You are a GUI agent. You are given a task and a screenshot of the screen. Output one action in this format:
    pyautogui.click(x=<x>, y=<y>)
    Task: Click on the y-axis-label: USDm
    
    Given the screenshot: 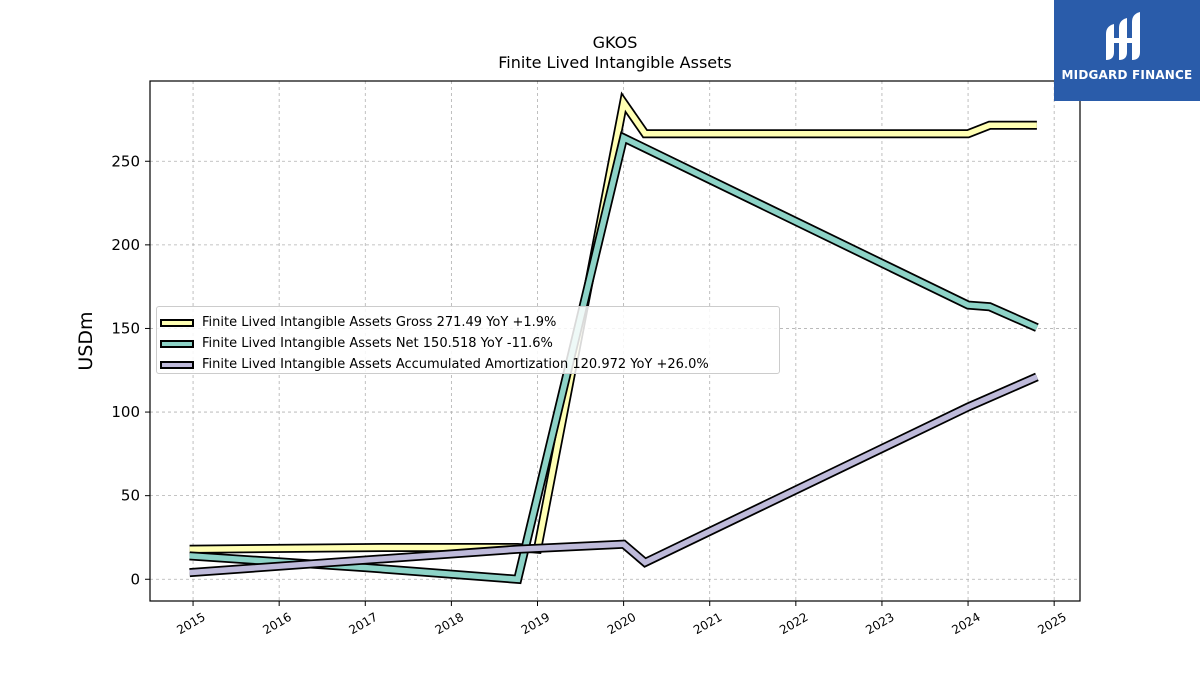 What is the action you would take?
    pyautogui.click(x=86, y=340)
    